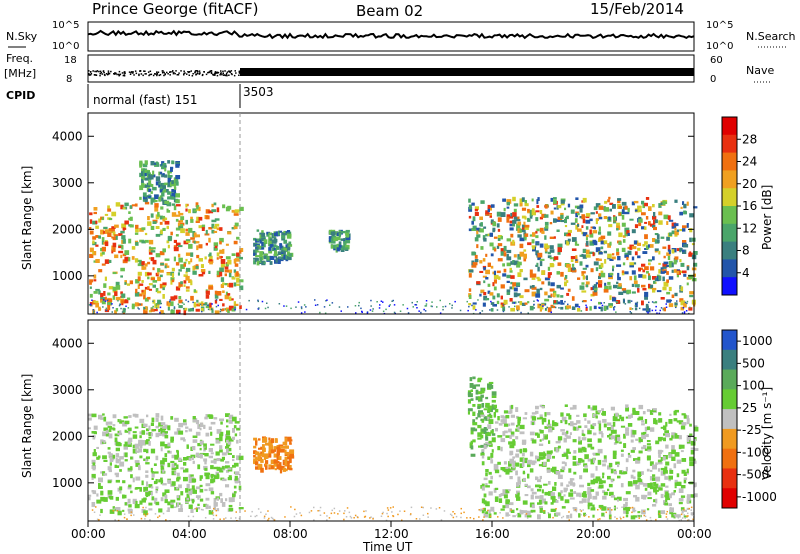 The height and width of the screenshot is (554, 800). I want to click on velocity-cbar-label: Velocity [m s⁻¹], so click(767, 433).